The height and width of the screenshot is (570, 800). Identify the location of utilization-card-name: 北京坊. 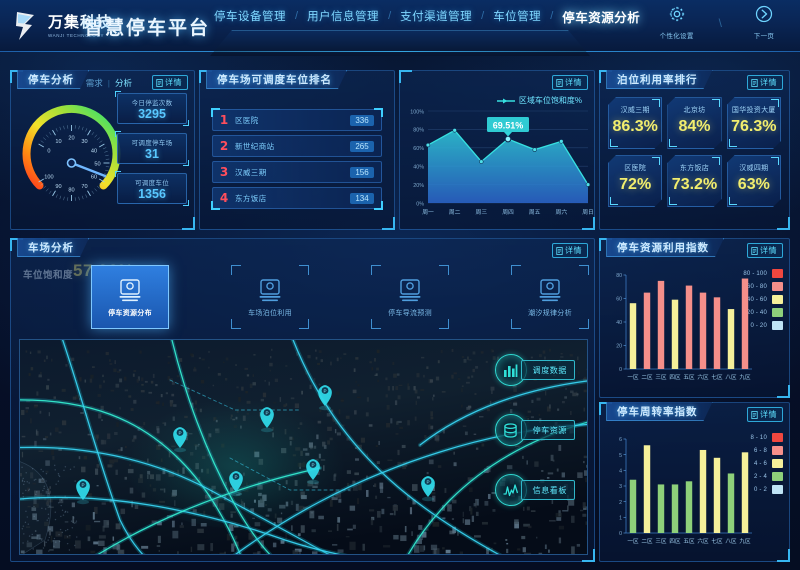
(694, 110).